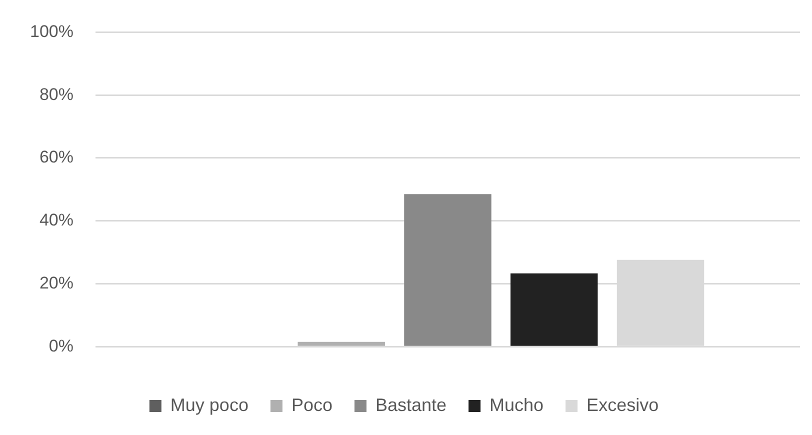  What do you see at coordinates (56, 94) in the screenshot?
I see `y-tick-label: 80%` at bounding box center [56, 94].